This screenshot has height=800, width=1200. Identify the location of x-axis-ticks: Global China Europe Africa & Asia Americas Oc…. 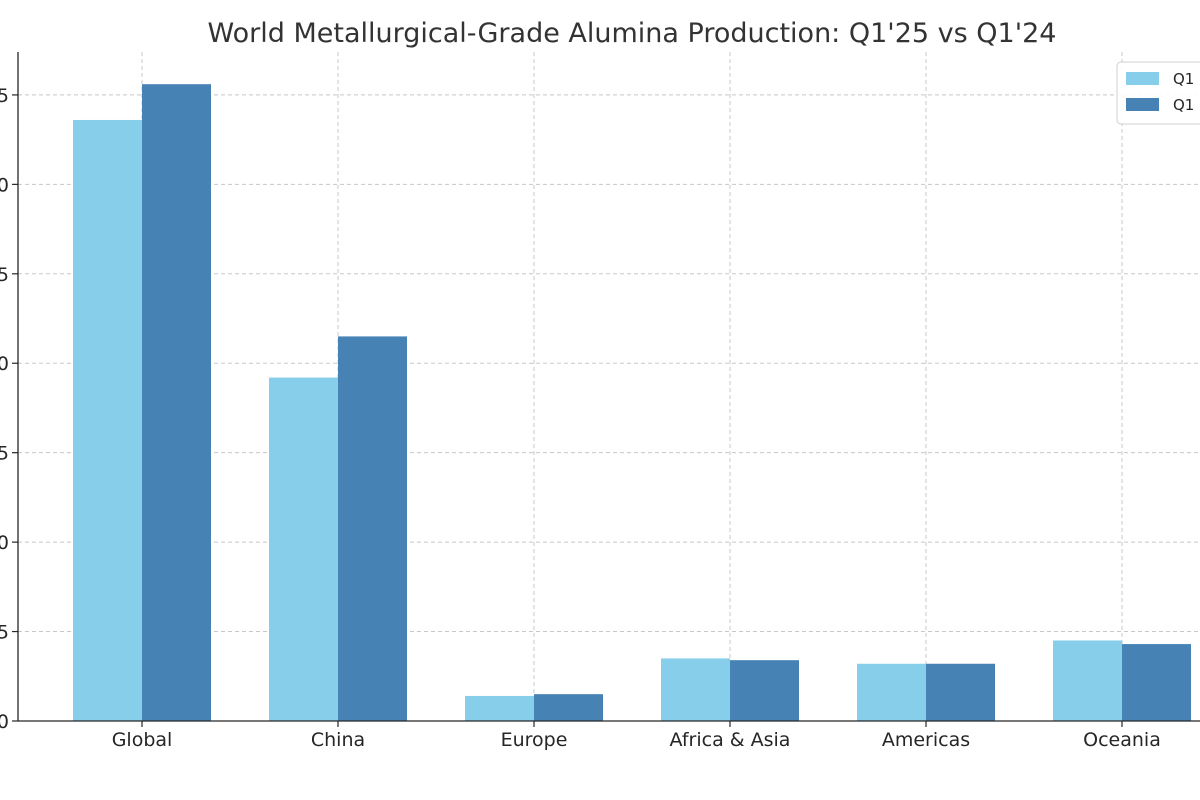
(636, 736).